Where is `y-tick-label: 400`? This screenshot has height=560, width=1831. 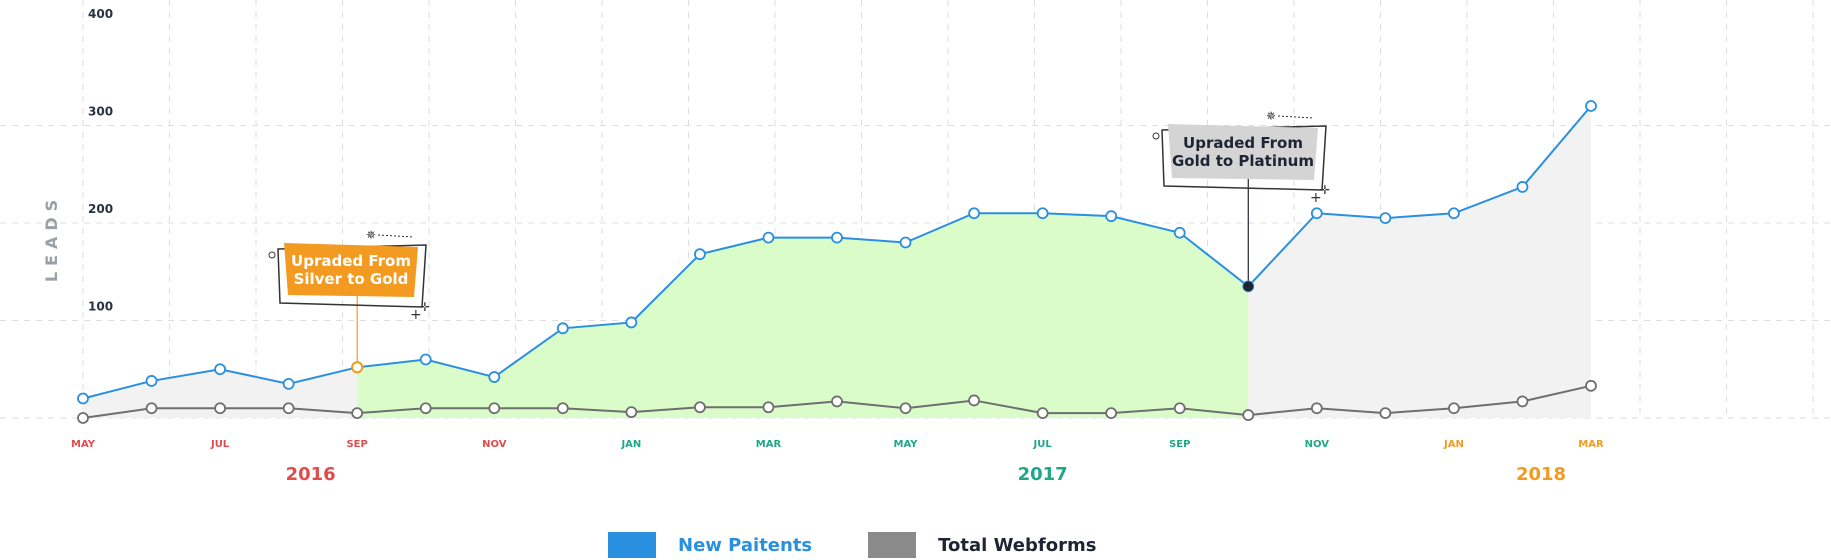 y-tick-label: 400 is located at coordinates (100, 14).